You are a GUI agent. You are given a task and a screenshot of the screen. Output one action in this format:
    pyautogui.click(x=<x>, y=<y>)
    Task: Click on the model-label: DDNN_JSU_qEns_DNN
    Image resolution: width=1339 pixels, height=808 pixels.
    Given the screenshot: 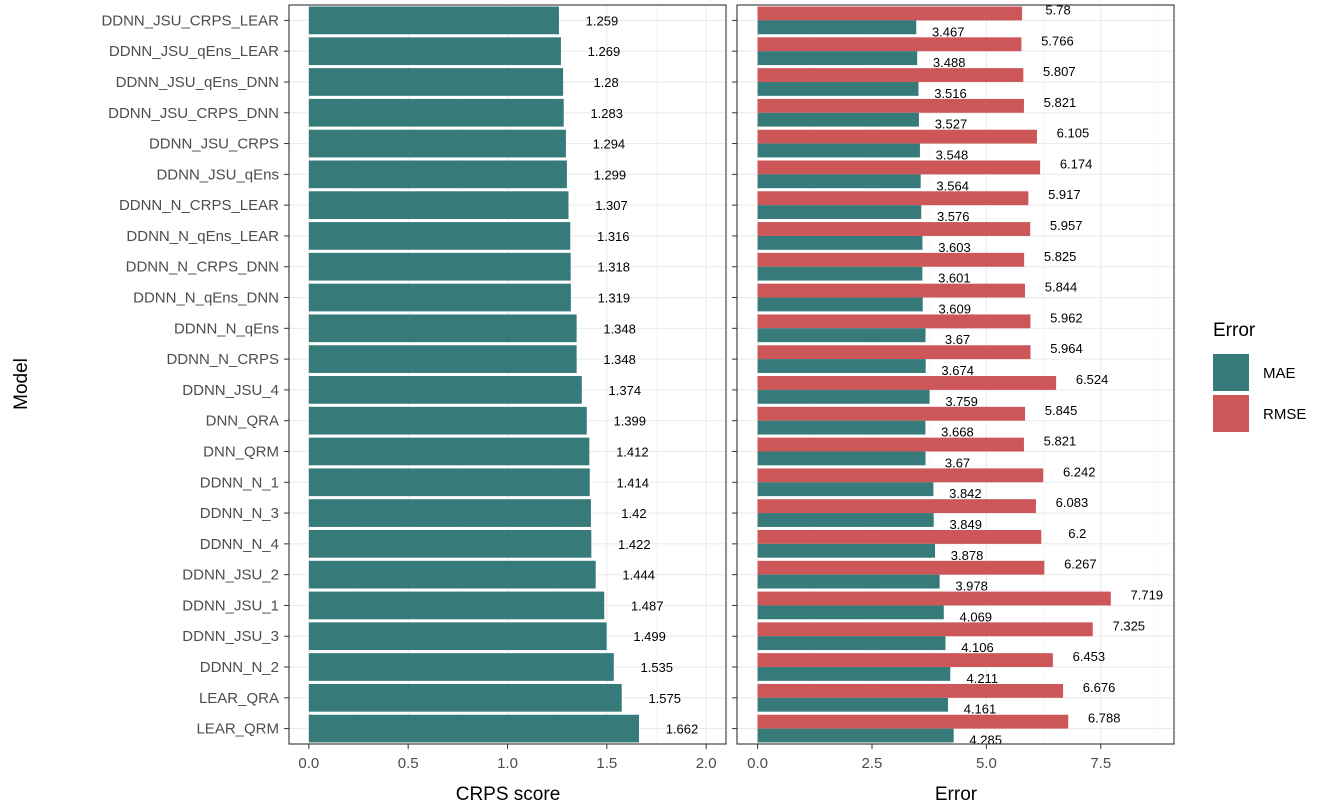 What is the action you would take?
    pyautogui.click(x=197, y=82)
    